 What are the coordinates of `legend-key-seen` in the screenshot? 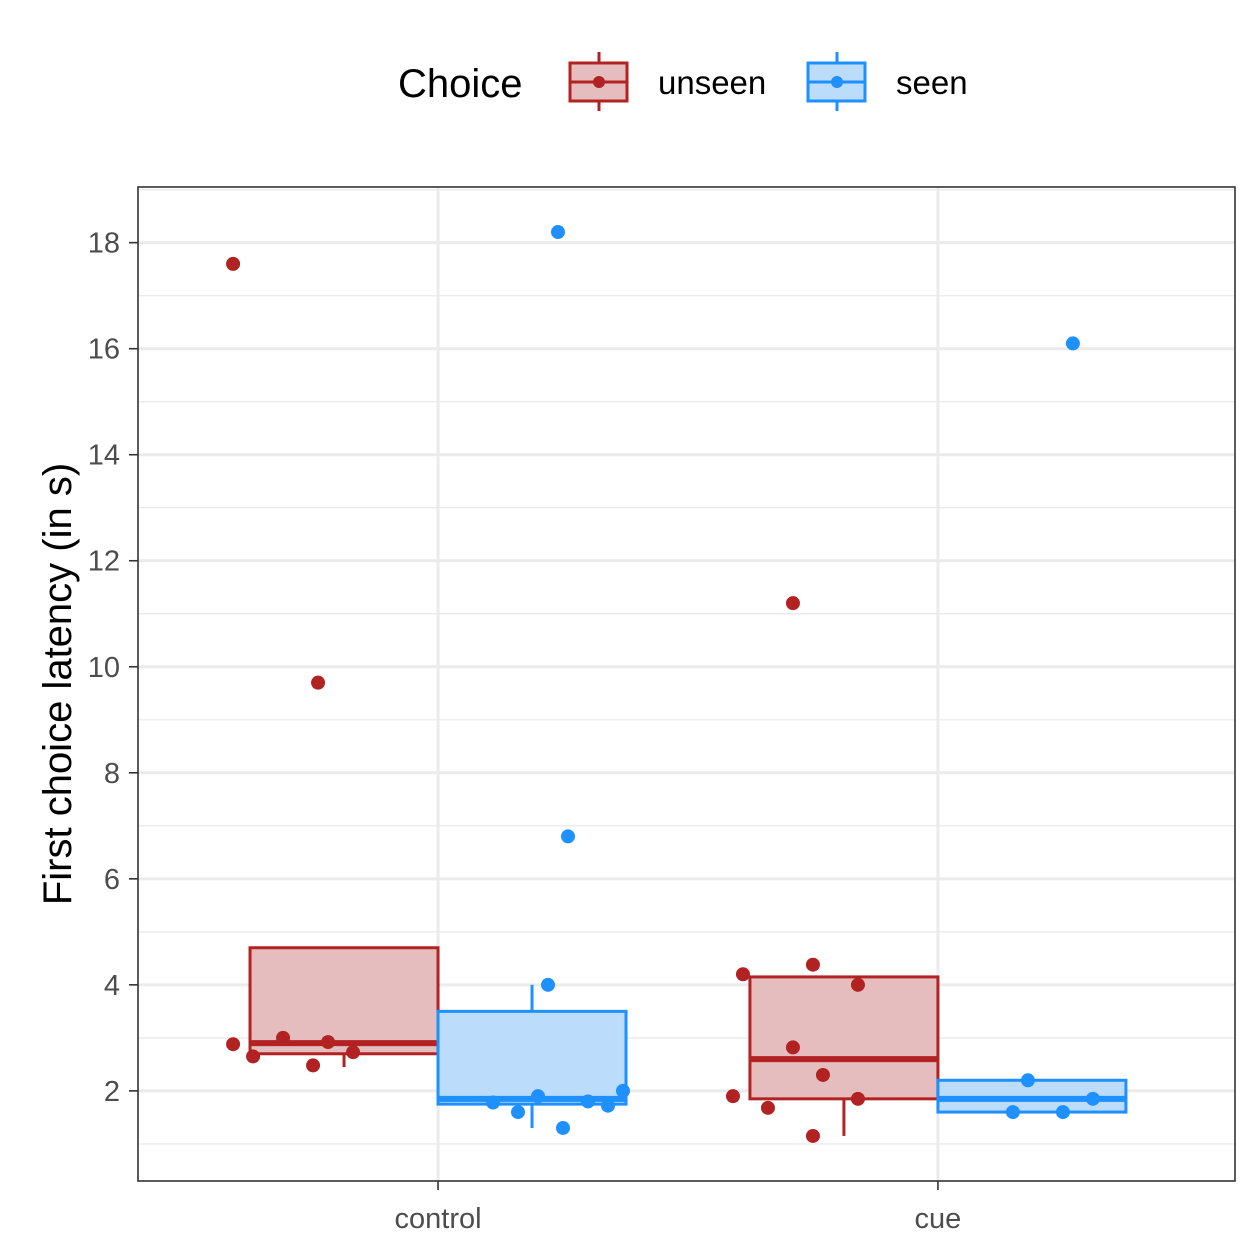 It's located at (836, 81).